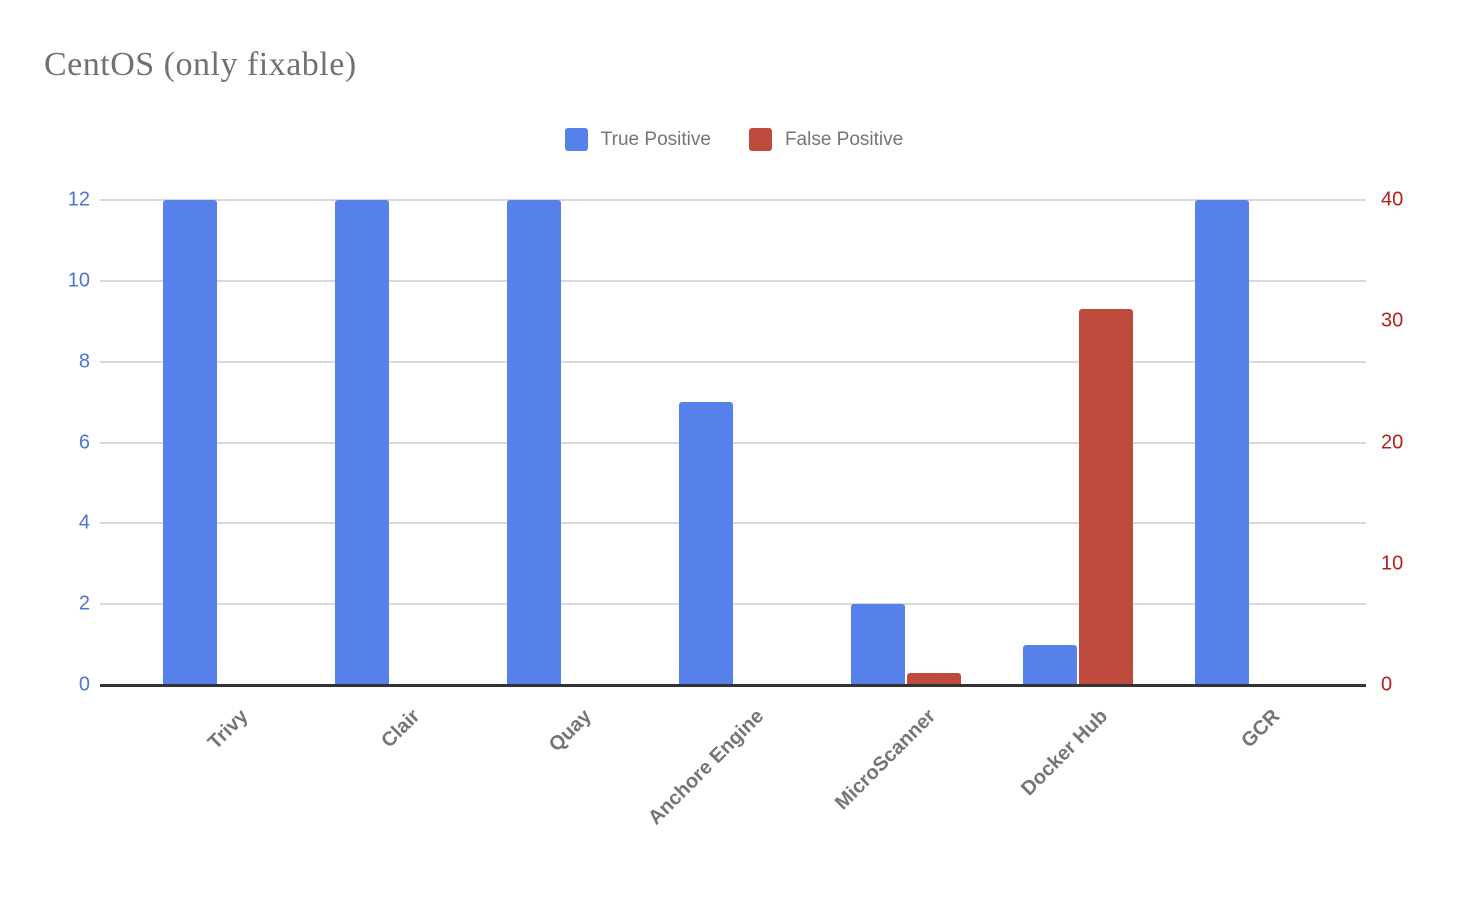 The image size is (1468, 906). Describe the element at coordinates (1392, 442) in the screenshot. I see `y-axis-right-tick-label: 20` at that location.